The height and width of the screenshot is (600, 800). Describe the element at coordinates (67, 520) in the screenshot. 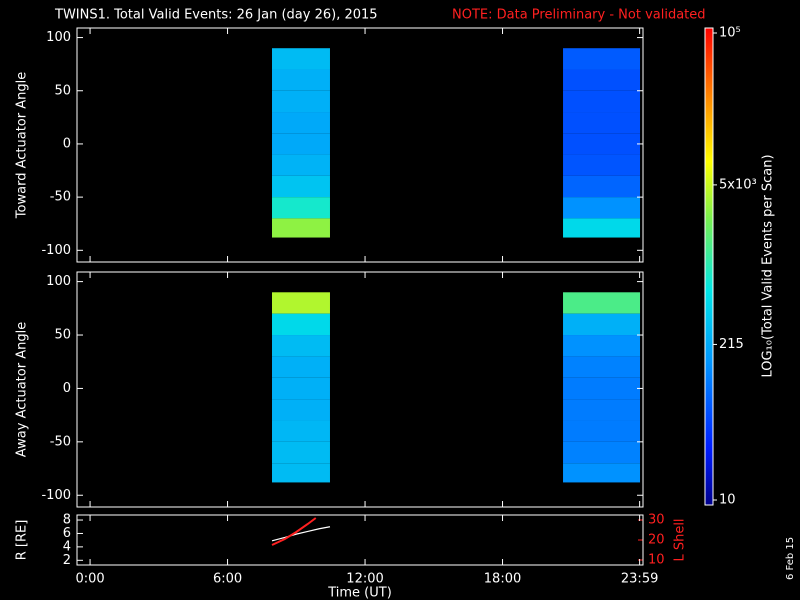

I see `y-tick-label: 8` at that location.